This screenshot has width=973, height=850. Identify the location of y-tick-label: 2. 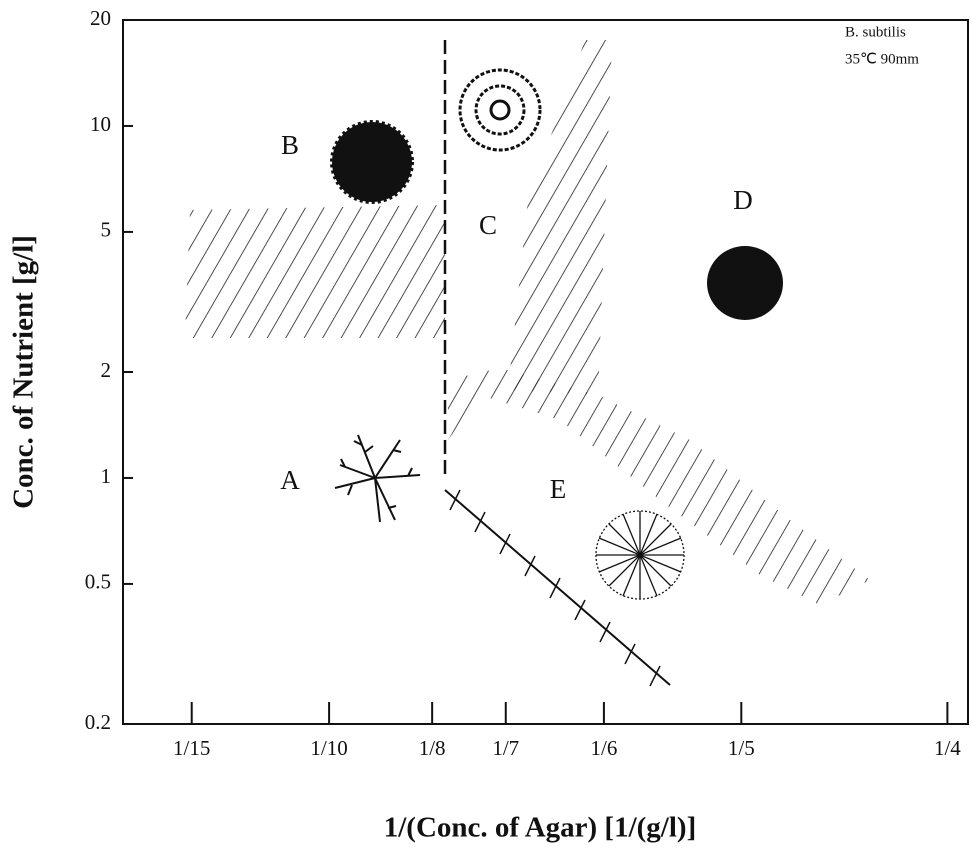
(106, 370).